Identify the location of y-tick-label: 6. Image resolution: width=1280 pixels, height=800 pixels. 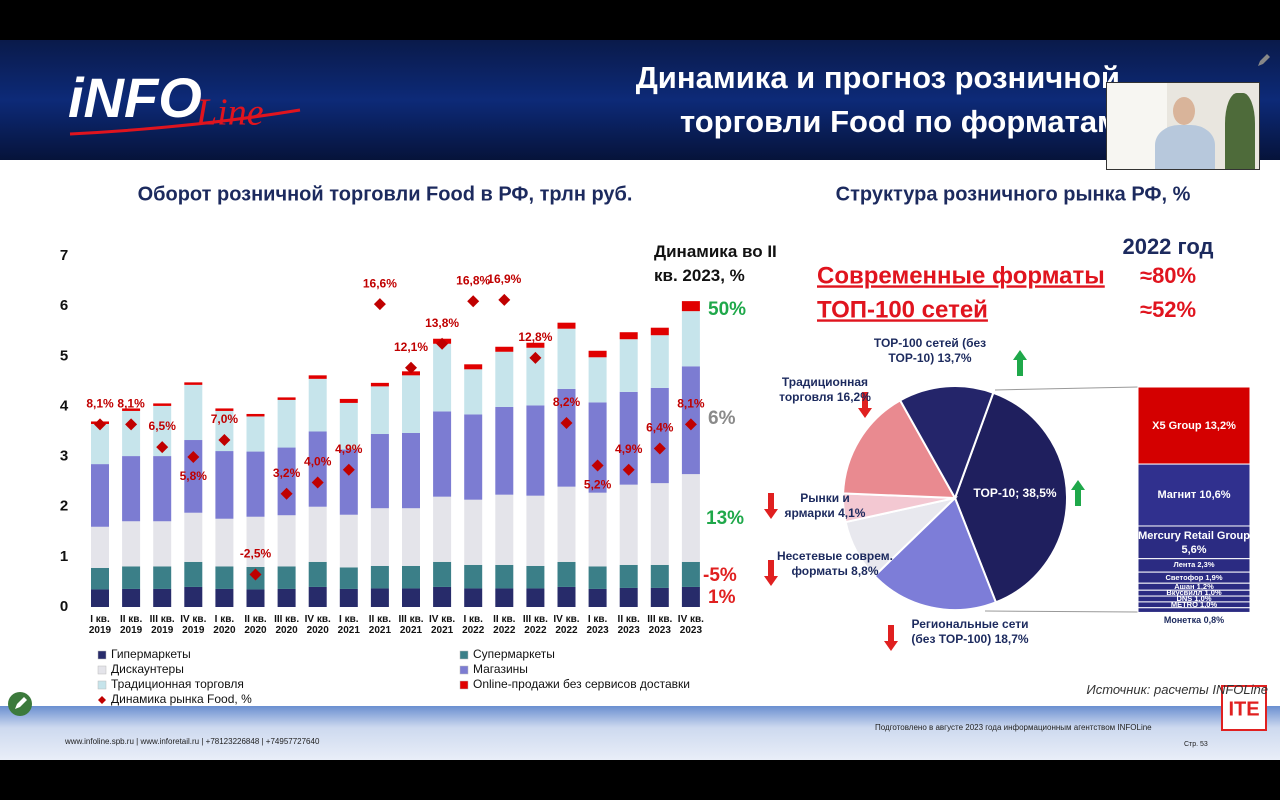
(64, 305).